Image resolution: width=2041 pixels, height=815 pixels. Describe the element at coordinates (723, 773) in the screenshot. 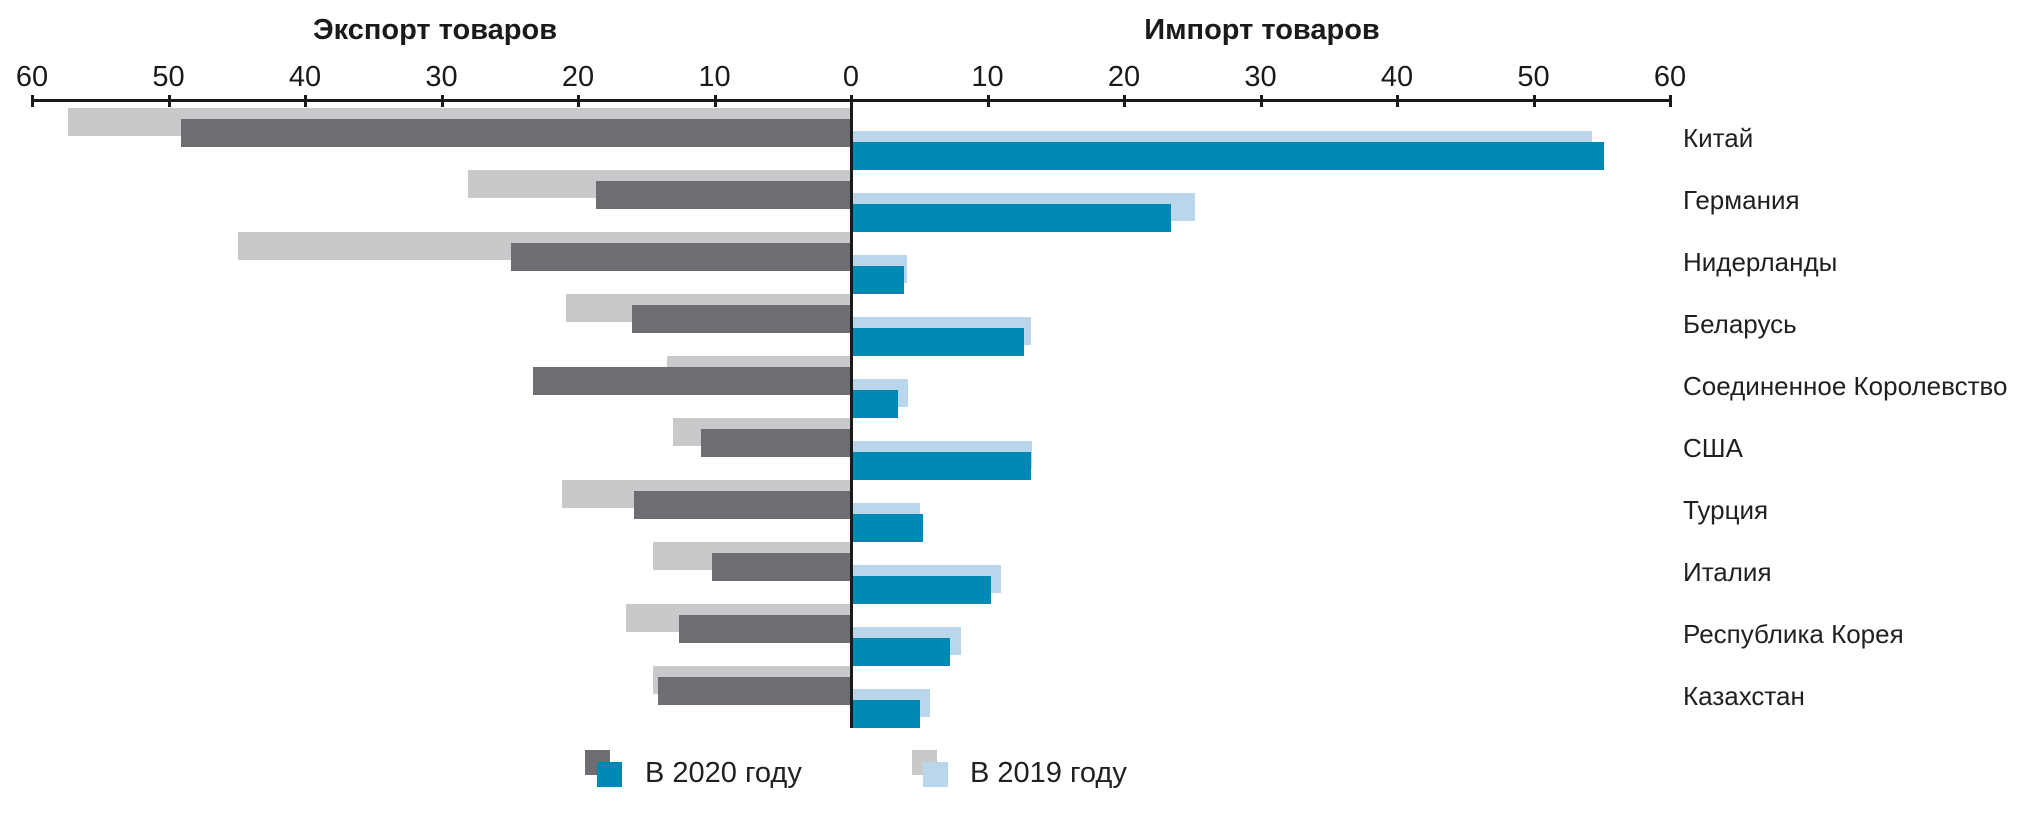

I see `legend-label-2020: В 2020 году` at that location.